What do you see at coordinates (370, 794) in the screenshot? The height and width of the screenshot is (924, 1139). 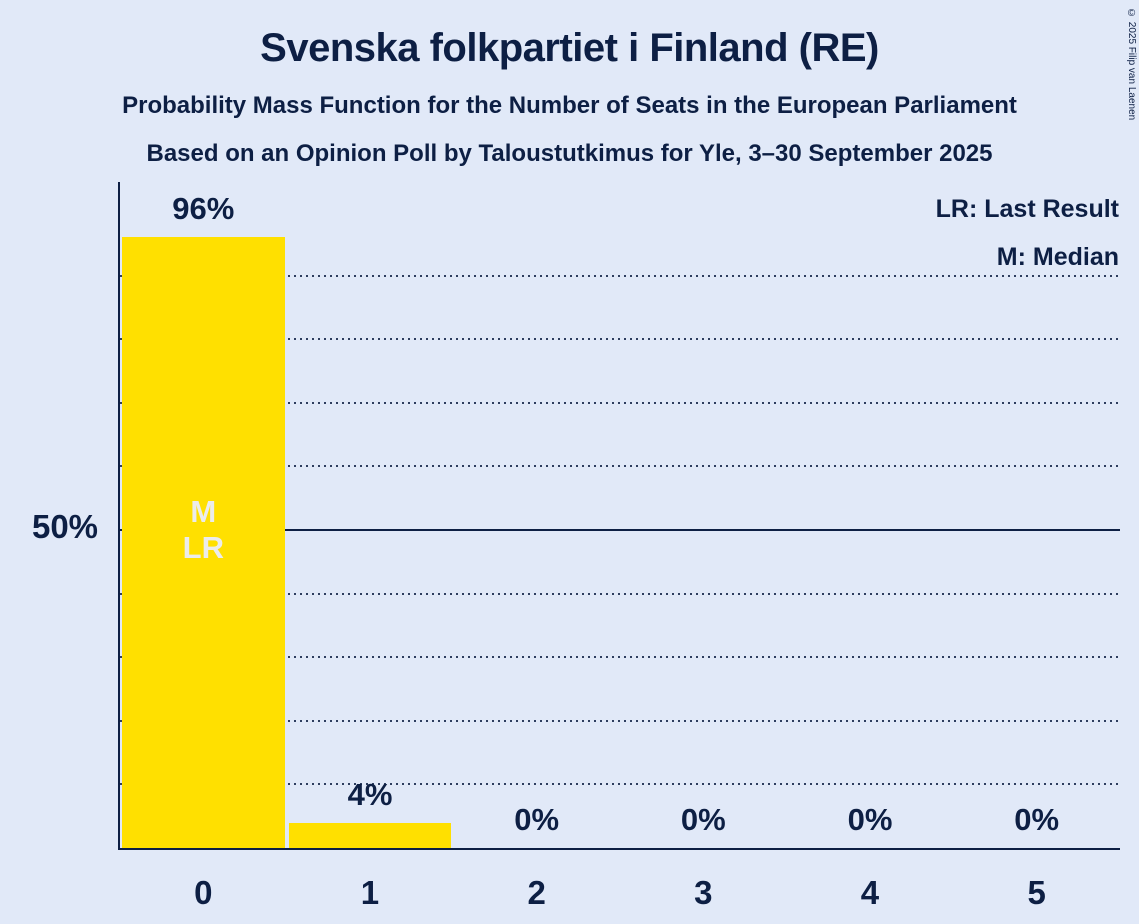 I see `value-label-seats-1: 4%` at bounding box center [370, 794].